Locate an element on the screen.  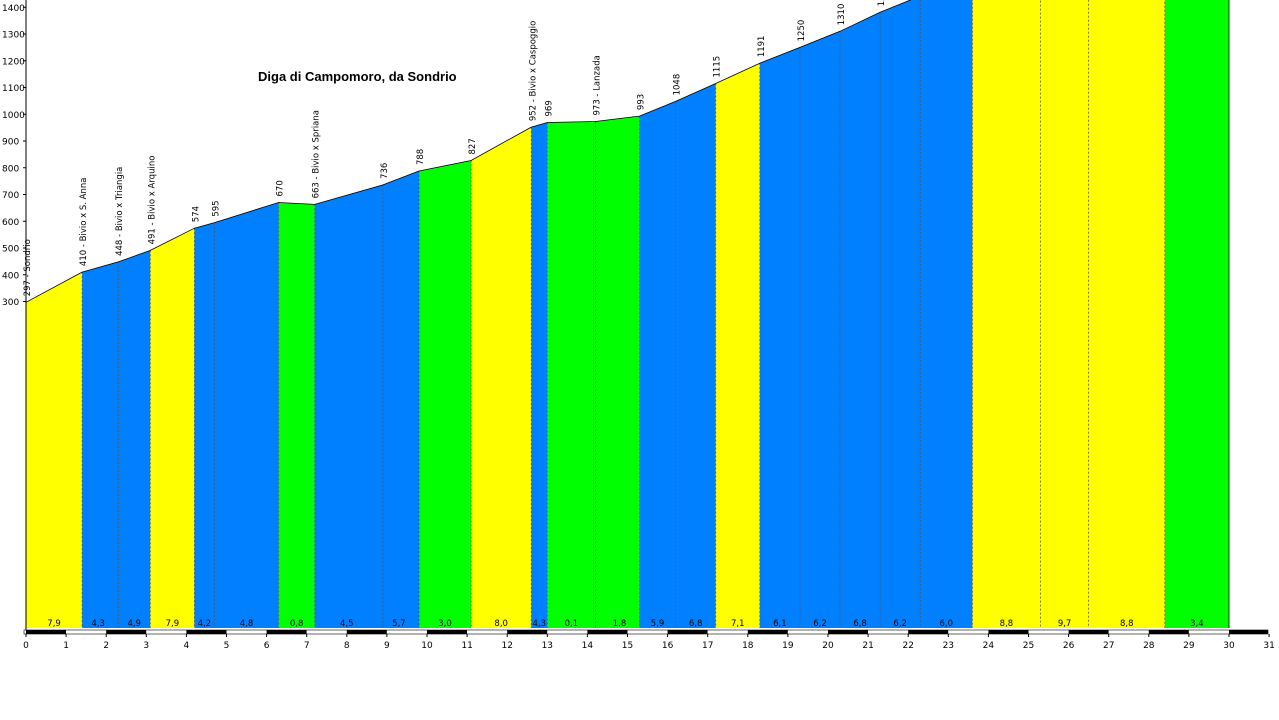
chart-title: Diga di Campomoro, da Sondrio is located at coordinates (357, 76).